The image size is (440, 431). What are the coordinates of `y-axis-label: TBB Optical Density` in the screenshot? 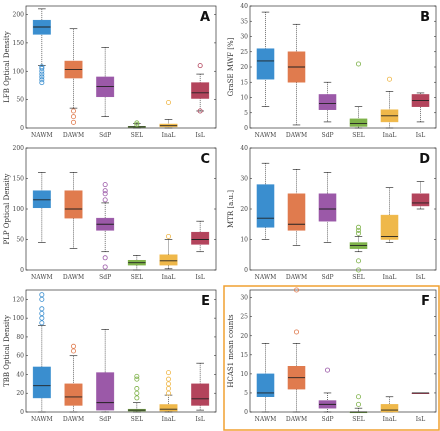 It's located at (7, 351).